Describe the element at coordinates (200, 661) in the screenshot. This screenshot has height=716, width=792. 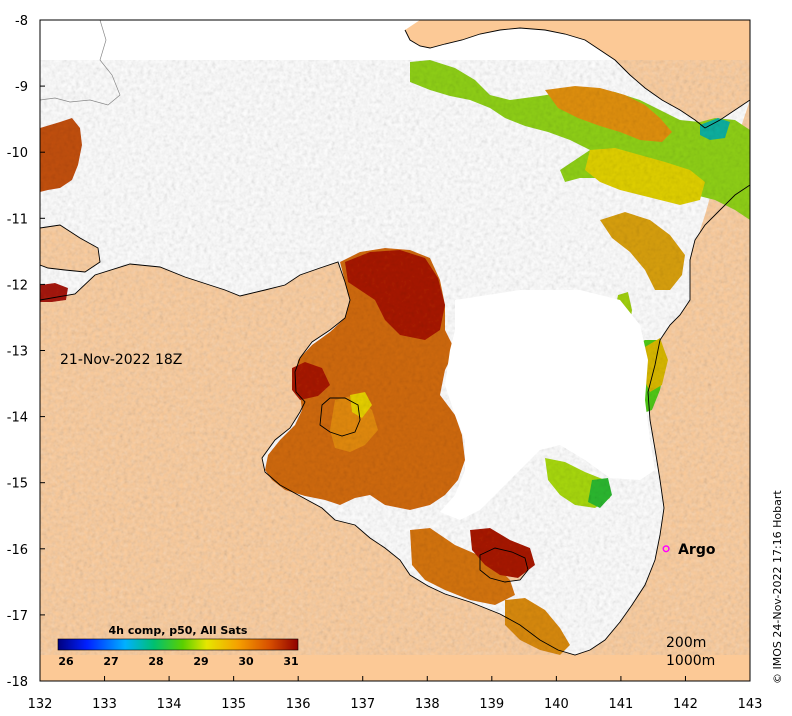
I see `colorbar-tick-label: 29` at that location.